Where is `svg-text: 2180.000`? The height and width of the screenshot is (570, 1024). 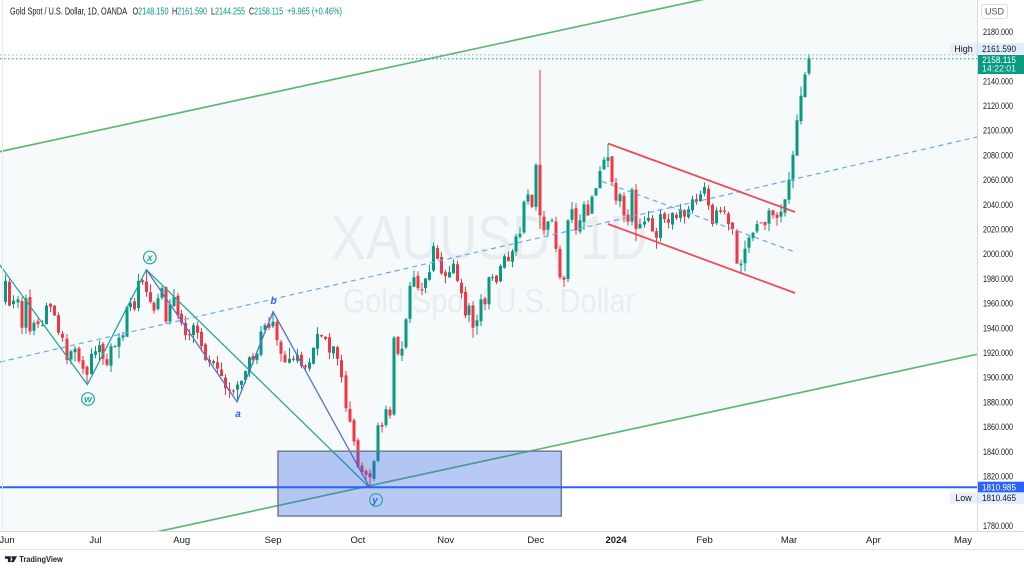
svg-text: 2180.000 is located at coordinates (998, 32).